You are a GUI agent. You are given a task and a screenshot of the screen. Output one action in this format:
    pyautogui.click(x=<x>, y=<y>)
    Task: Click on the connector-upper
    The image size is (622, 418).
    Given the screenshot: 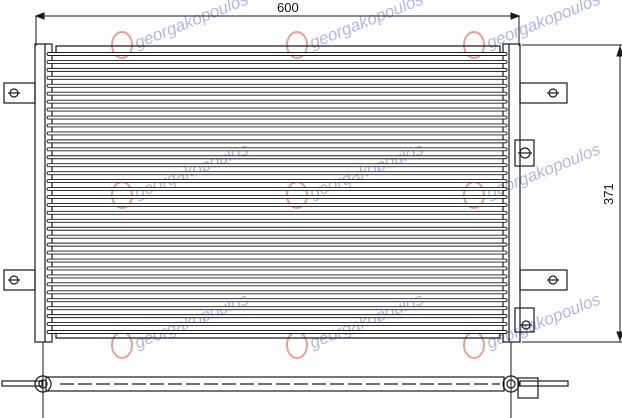 What is the action you would take?
    pyautogui.click(x=524, y=153)
    